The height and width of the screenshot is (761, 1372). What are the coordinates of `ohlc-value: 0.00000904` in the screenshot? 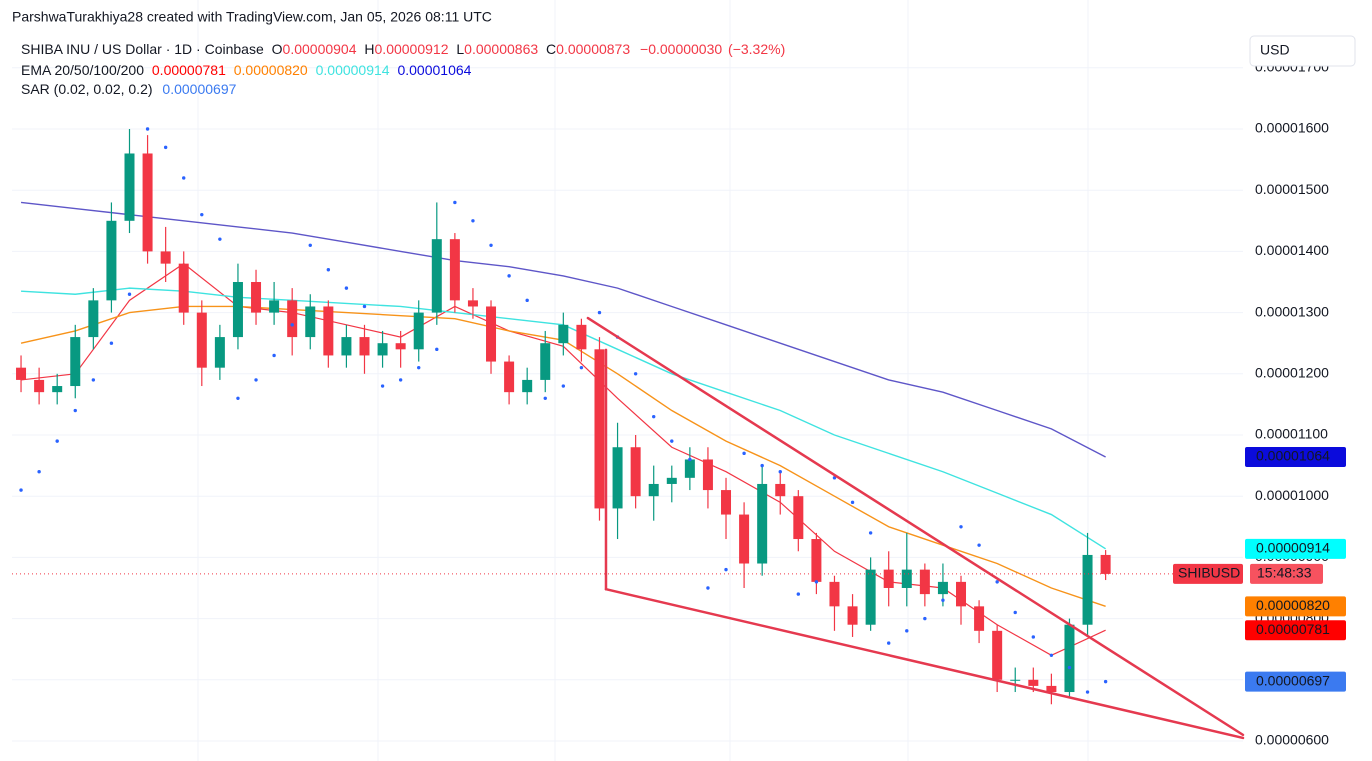 It's located at (320, 49).